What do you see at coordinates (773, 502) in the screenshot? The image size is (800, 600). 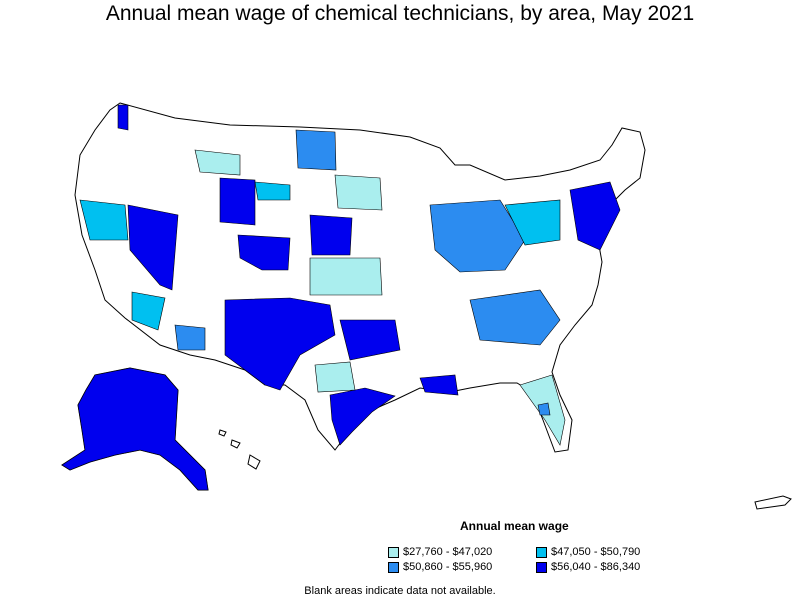 I see `puerto-rico-outline` at bounding box center [773, 502].